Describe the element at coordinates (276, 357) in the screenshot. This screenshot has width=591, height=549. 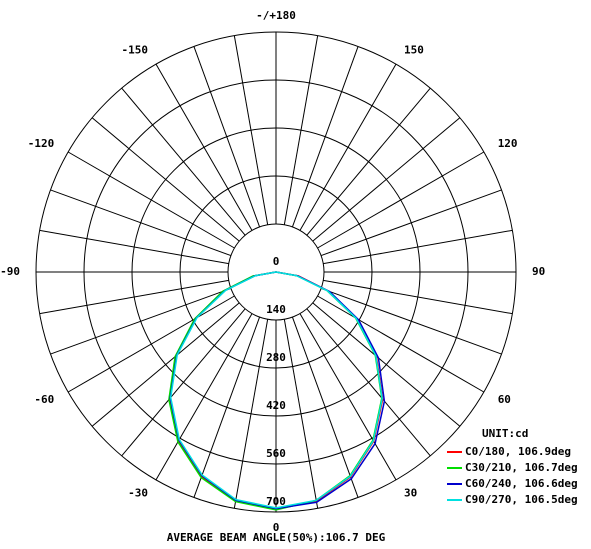
I see `r-tick-label: 280` at that location.